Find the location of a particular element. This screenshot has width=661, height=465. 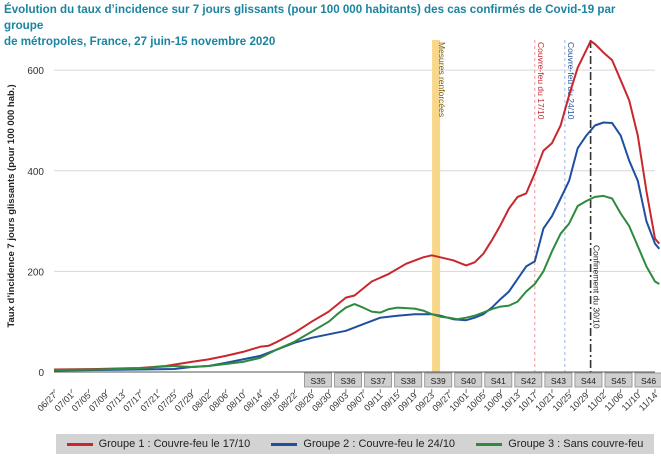

y-tick-label-600: 600 is located at coordinates (35, 71).